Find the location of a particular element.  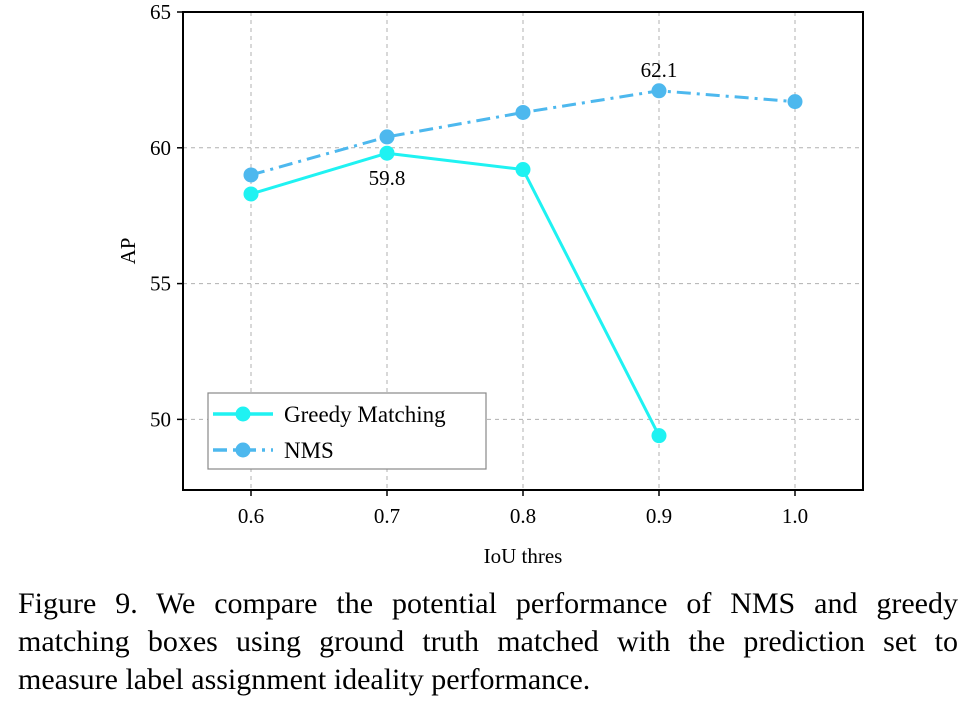

legend-box is located at coordinates (347, 431).